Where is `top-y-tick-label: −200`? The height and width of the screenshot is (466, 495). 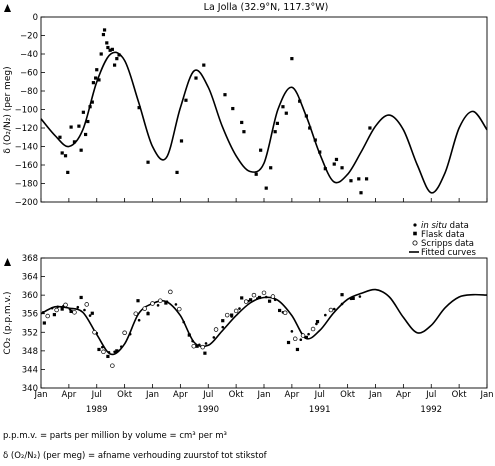
top-y-tick-label: −200 is located at coordinates (26, 203).